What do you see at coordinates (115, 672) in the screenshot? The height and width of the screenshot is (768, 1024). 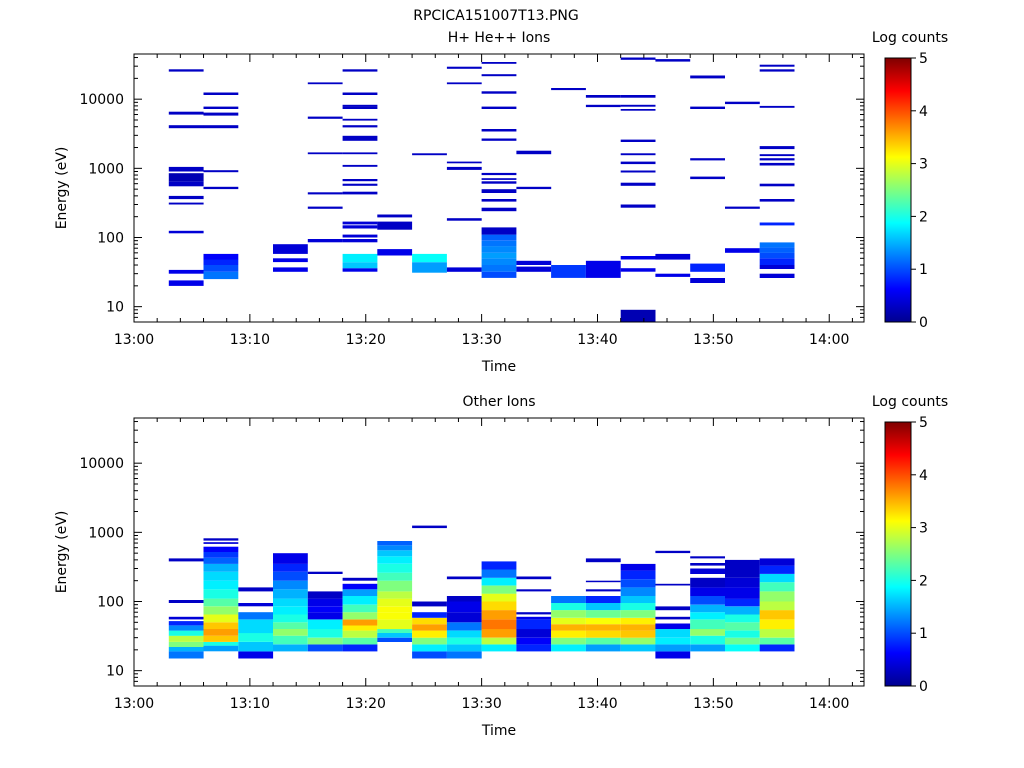 I see `y-tick-label: 10` at bounding box center [115, 672].